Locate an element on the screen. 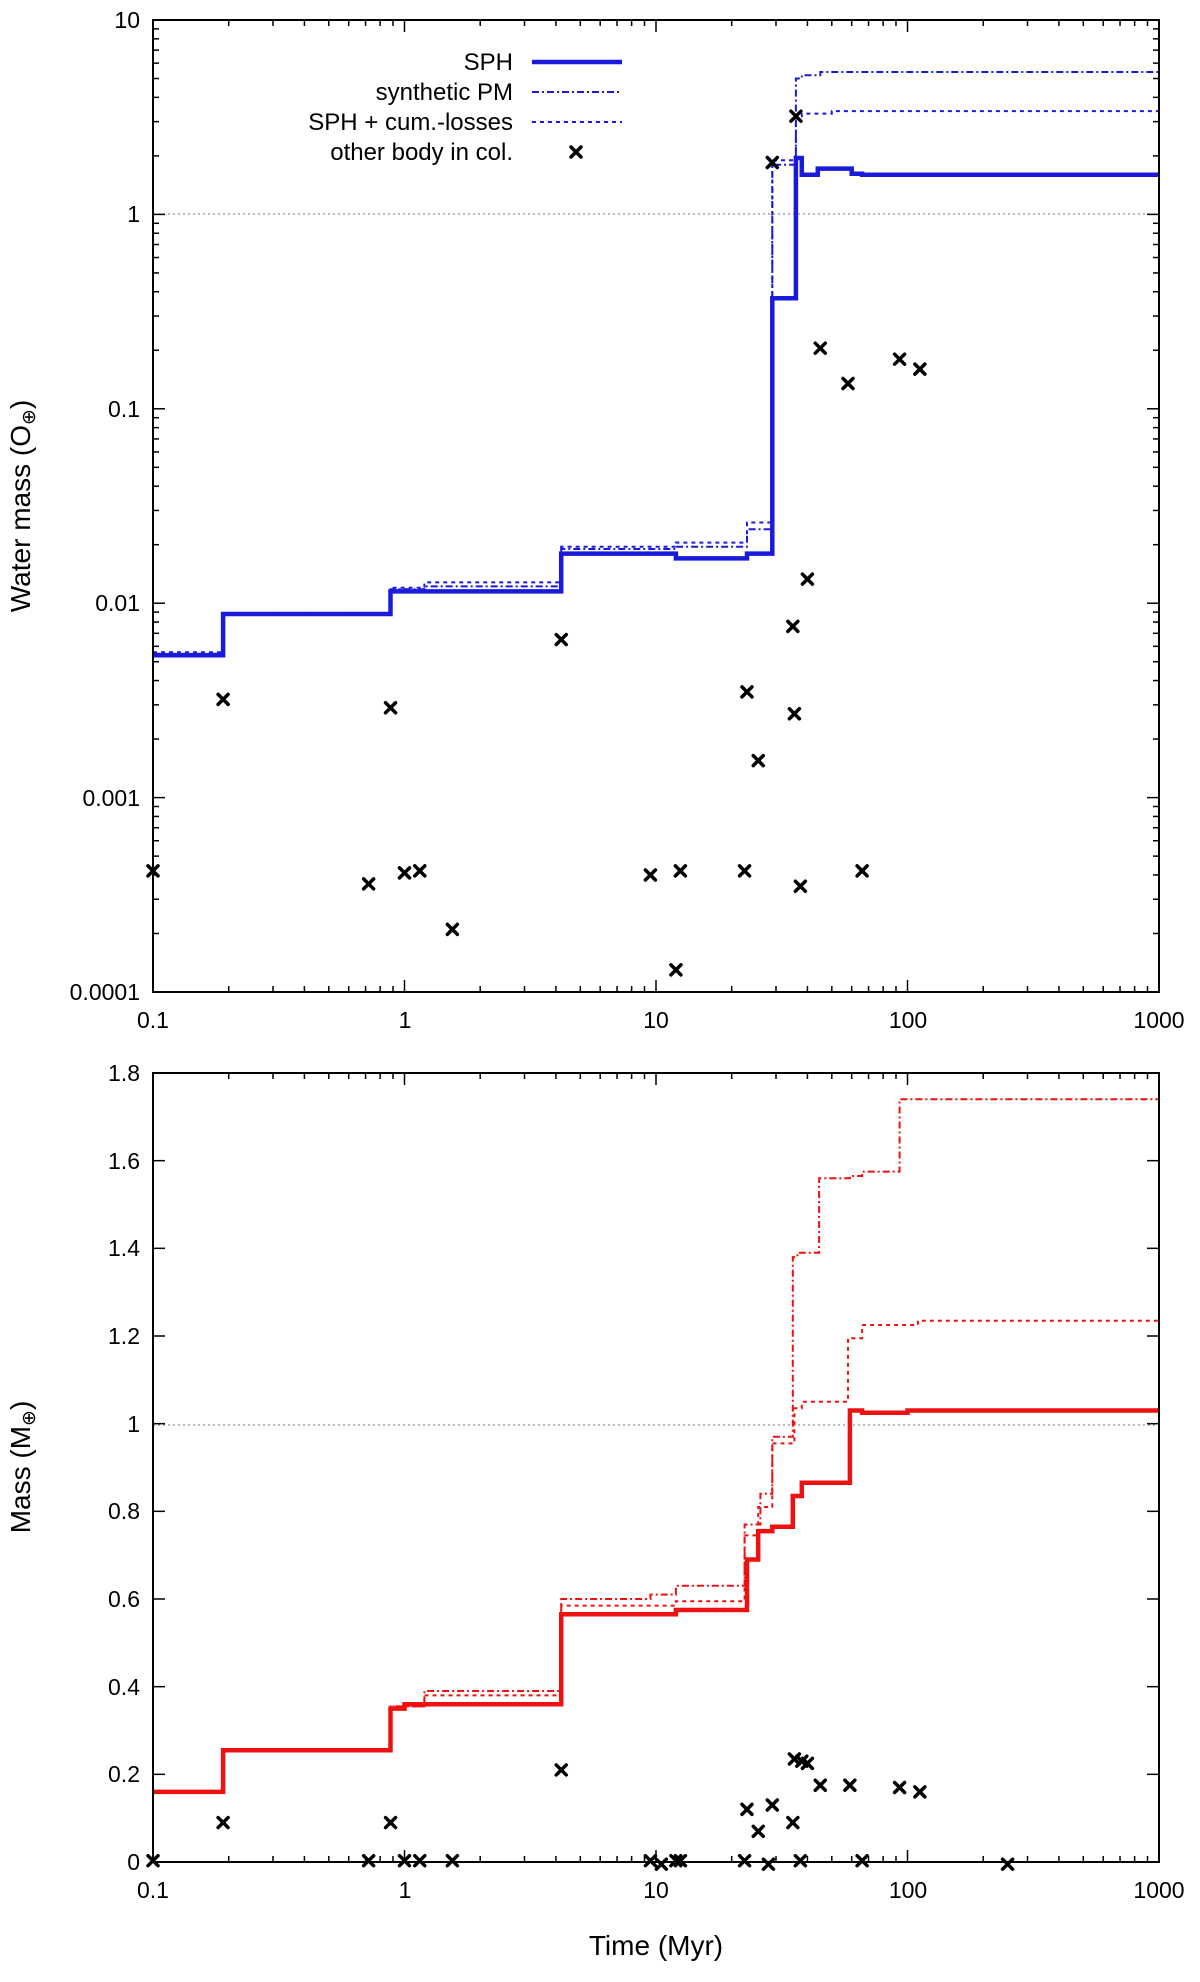 The width and height of the screenshot is (1200, 1982). y-axis-title: Water mass (O⊕) is located at coordinates (22, 506).